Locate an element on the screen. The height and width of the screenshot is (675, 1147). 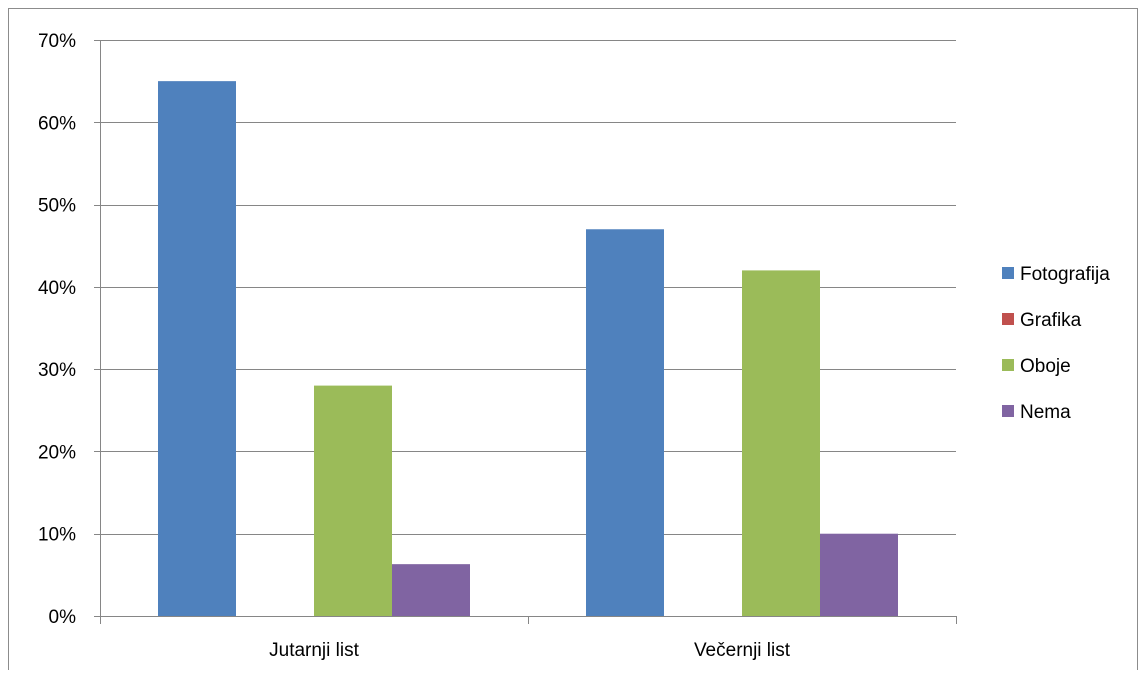
y-tick-label: 10% is located at coordinates (57, 535).